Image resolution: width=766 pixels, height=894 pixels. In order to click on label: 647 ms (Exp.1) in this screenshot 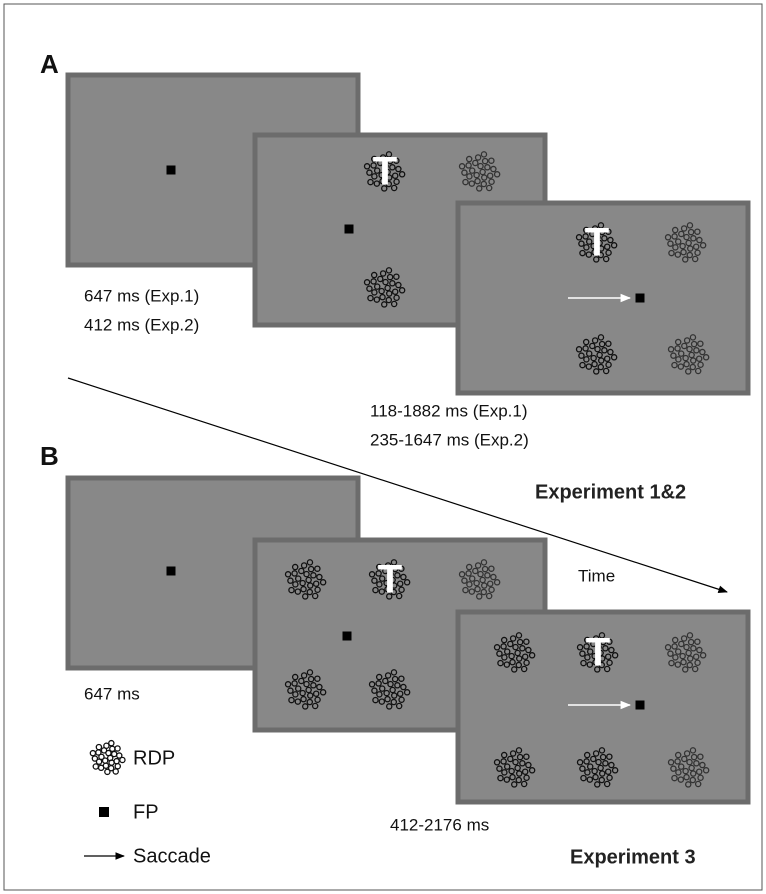, I will do `click(141, 295)`.